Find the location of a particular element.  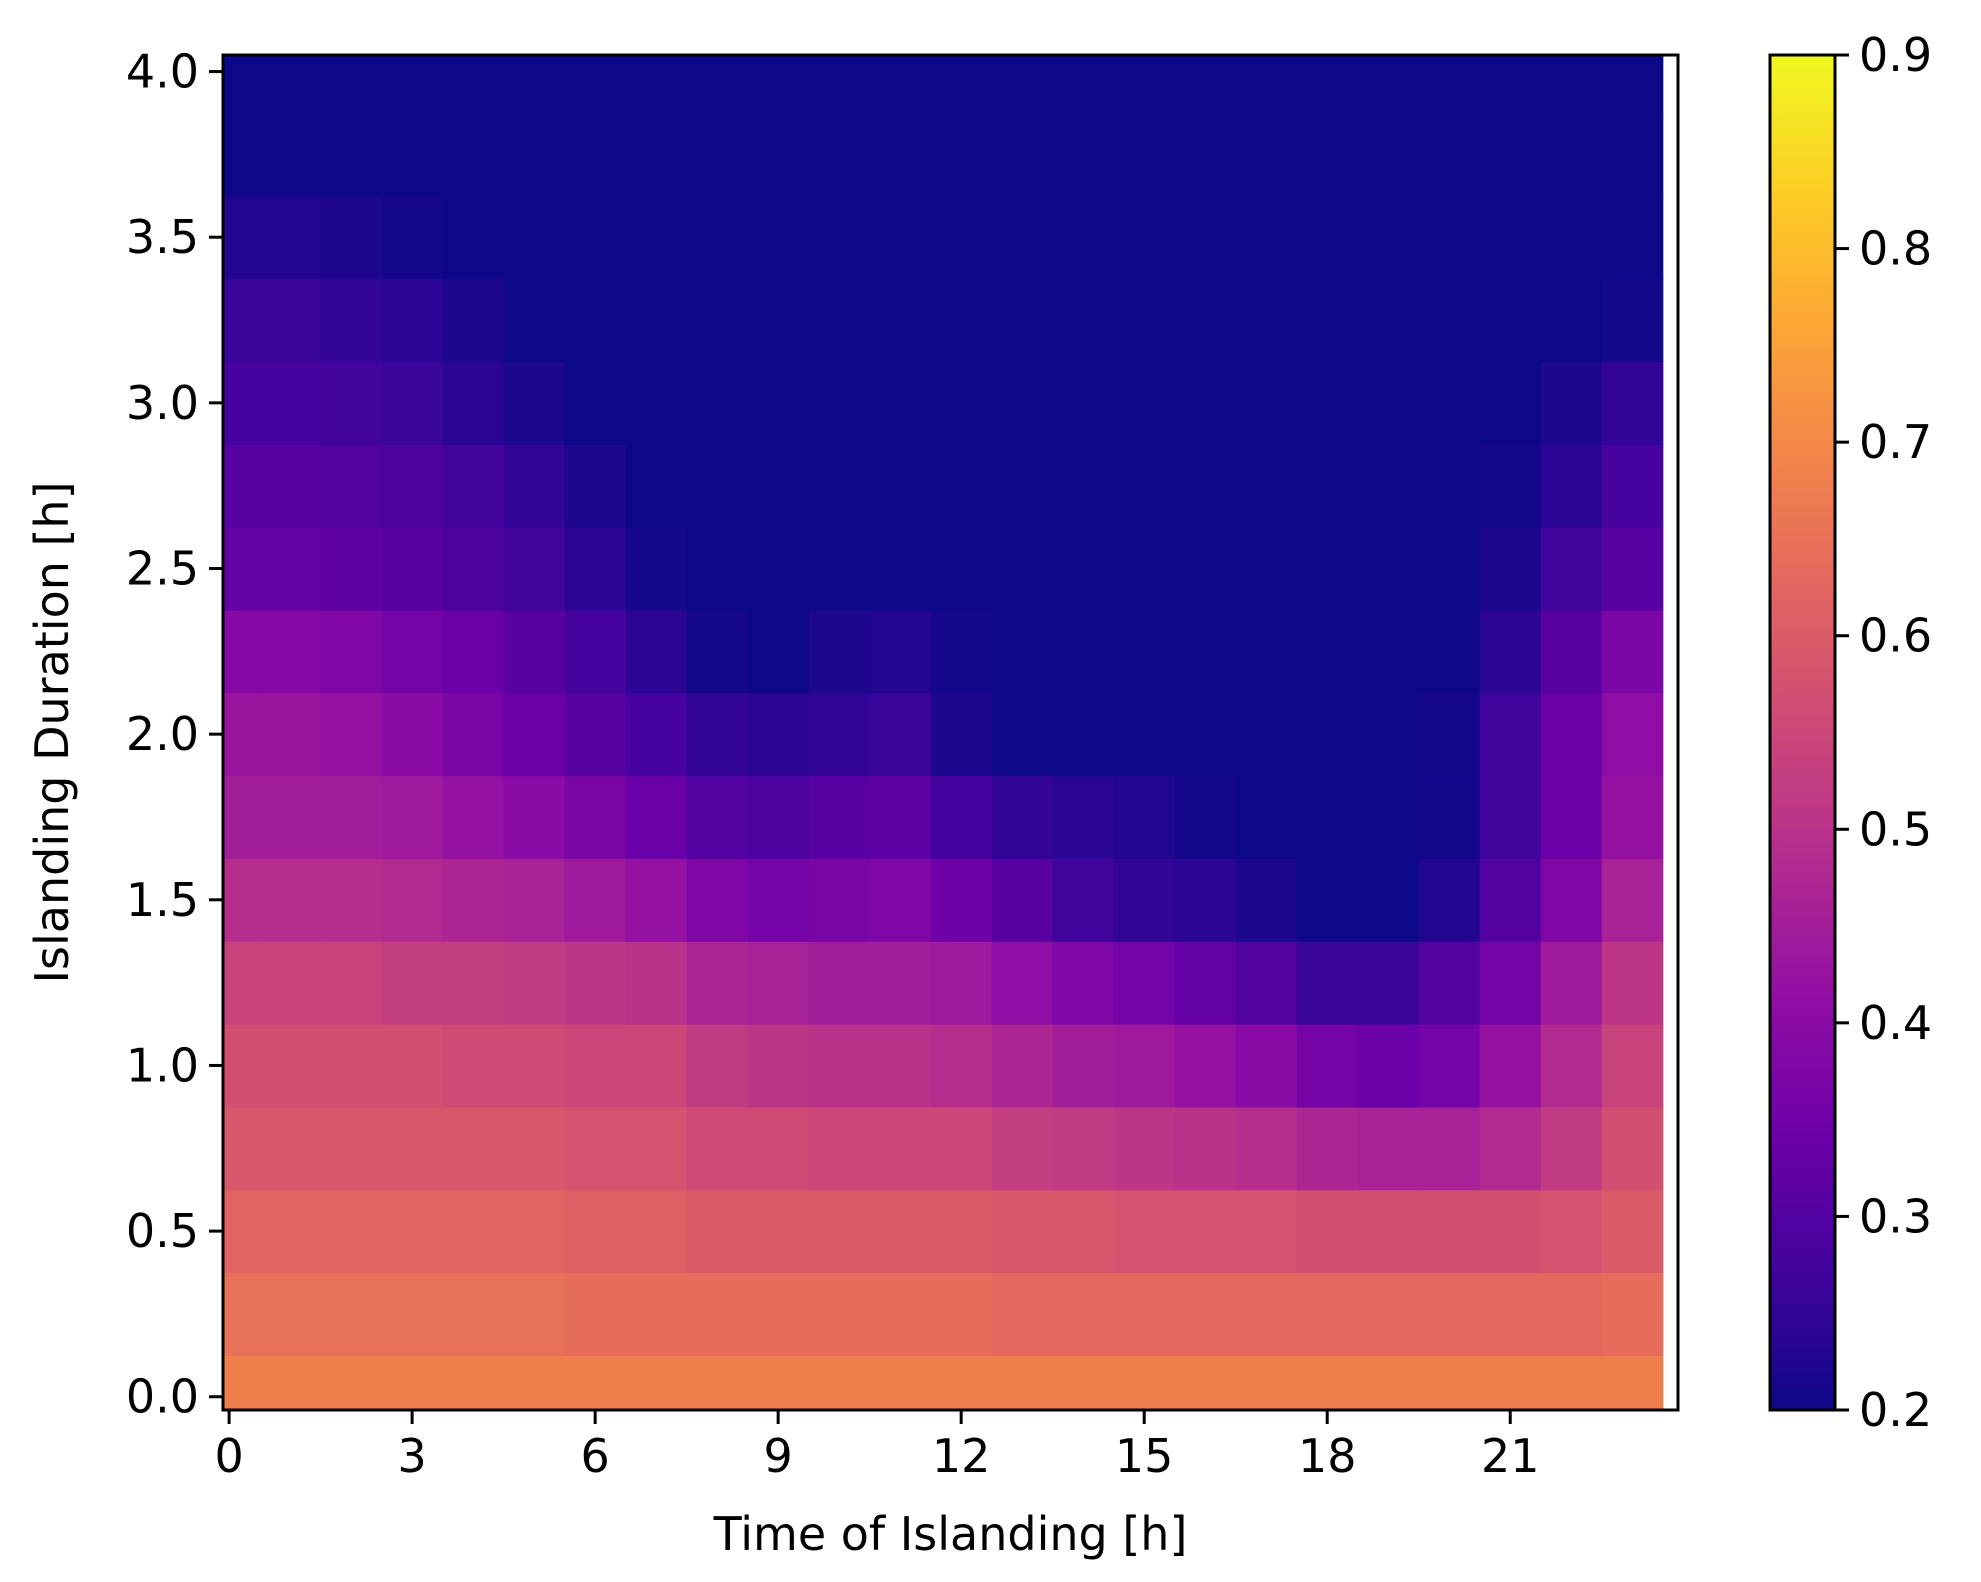

x-tick-label: 3 is located at coordinates (411, 1456).